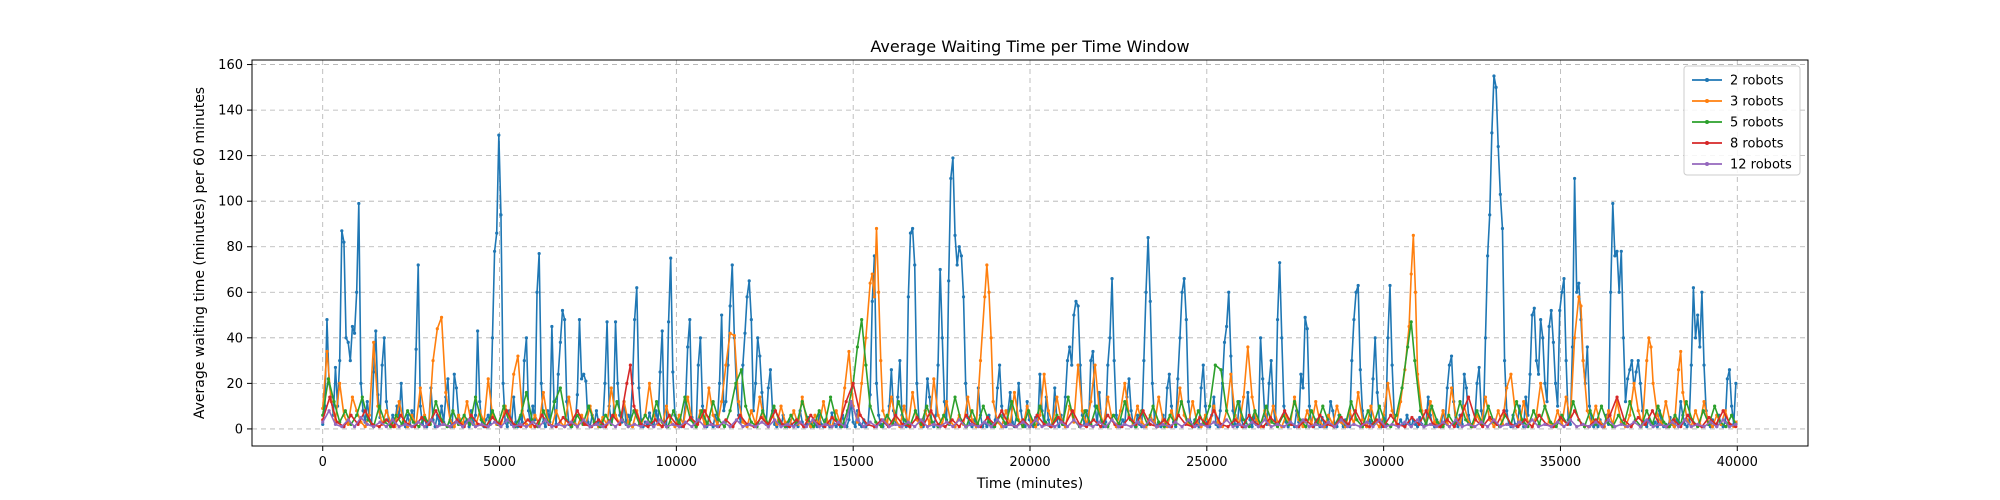  Describe the element at coordinates (1757, 102) in the screenshot. I see `legend-label: 3 robots` at that location.